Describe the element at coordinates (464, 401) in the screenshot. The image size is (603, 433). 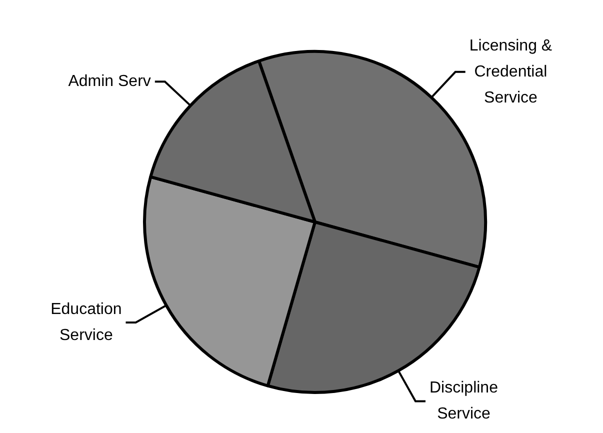
I see `slice-label: Discipline Service` at that location.